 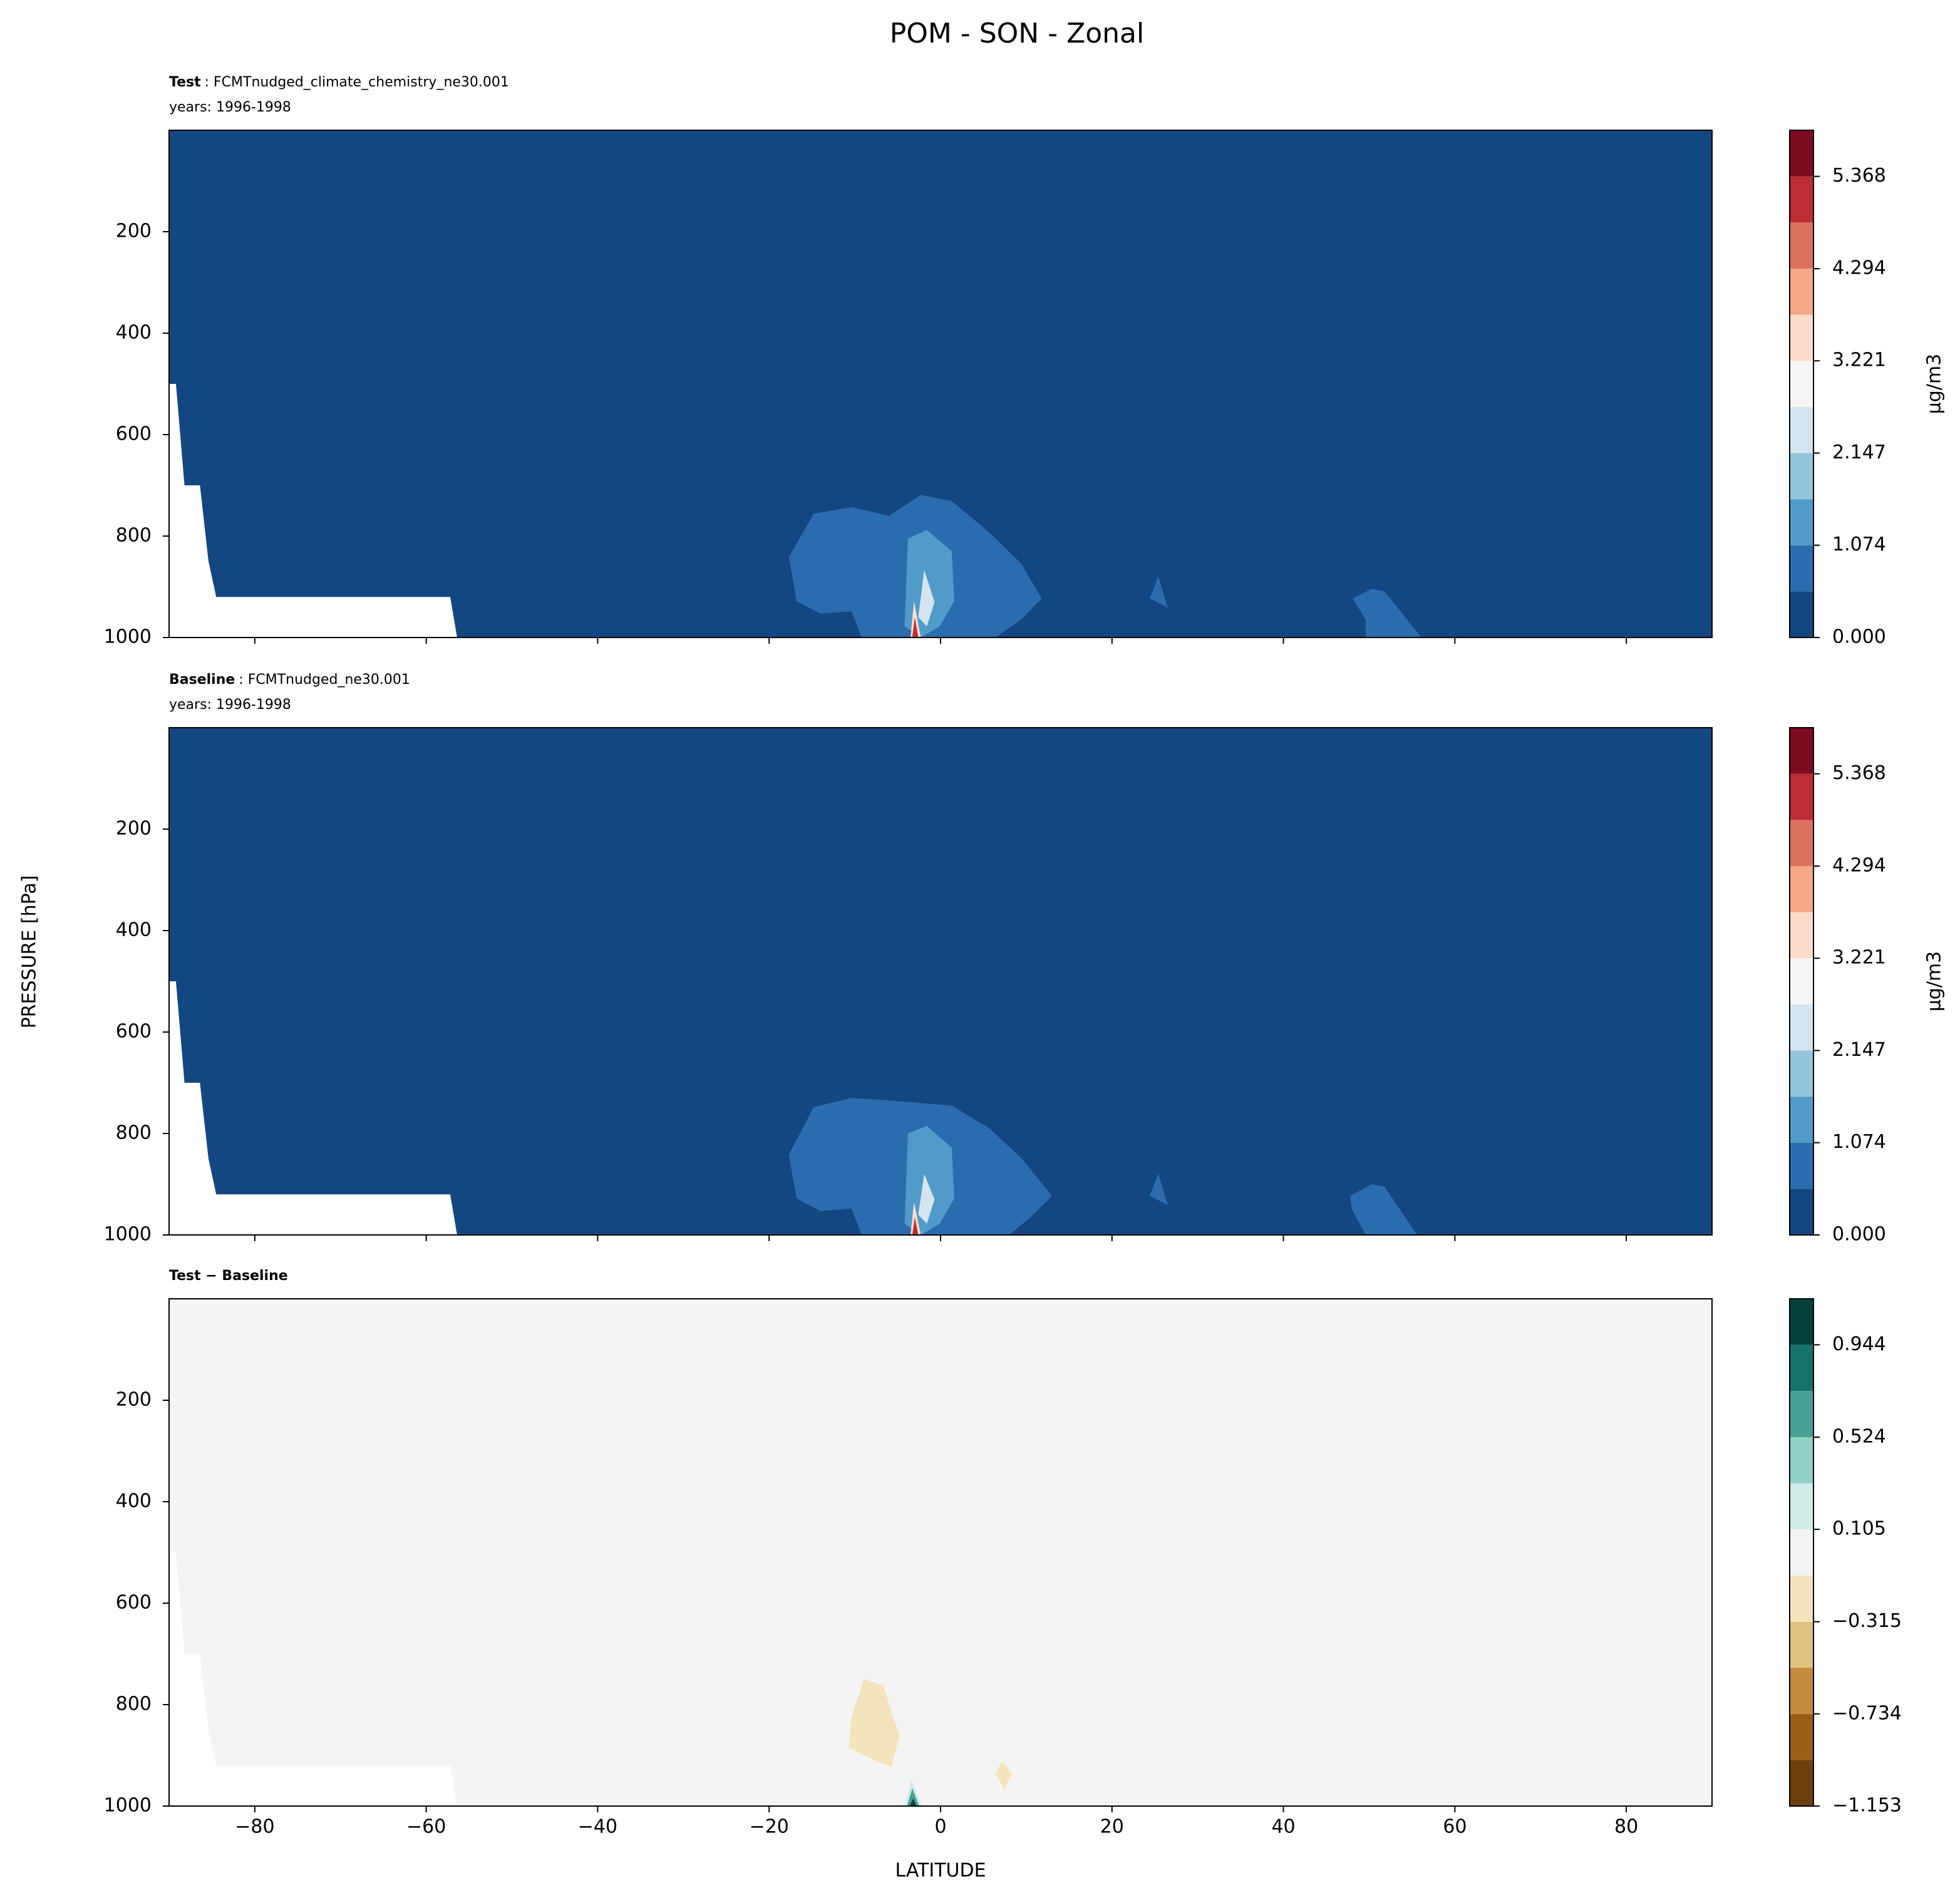 I want to click on colorbar-tick-label: −0.315, so click(x=1867, y=1621).